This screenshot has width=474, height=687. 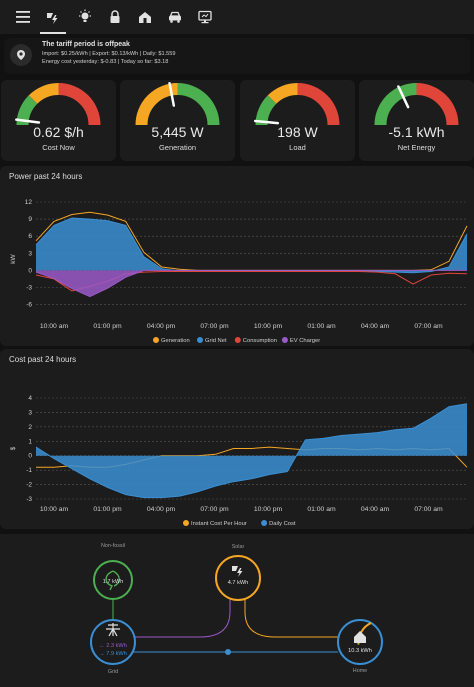 What do you see at coordinates (282, 94) in the screenshot?
I see `gauge-arc-warn` at bounding box center [282, 94].